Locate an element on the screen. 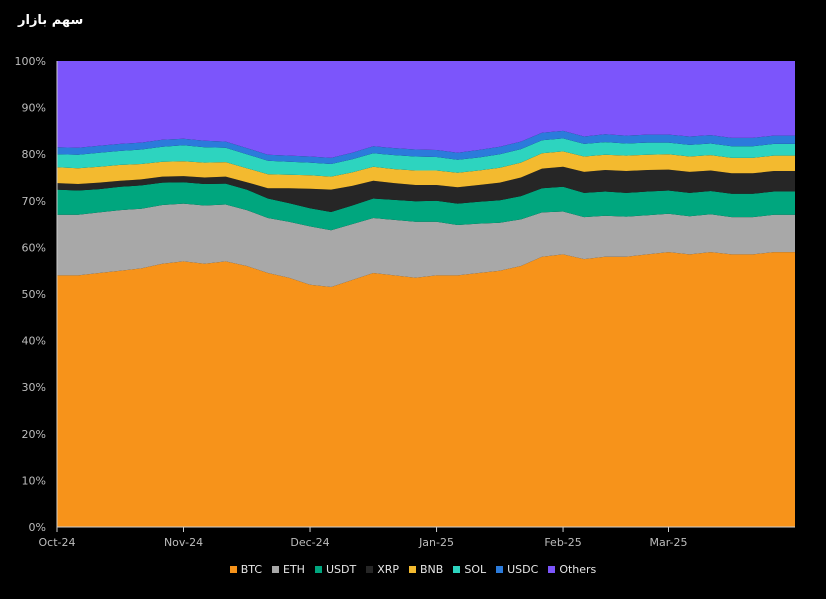 This screenshot has height=599, width=826. area-others is located at coordinates (426, 109).